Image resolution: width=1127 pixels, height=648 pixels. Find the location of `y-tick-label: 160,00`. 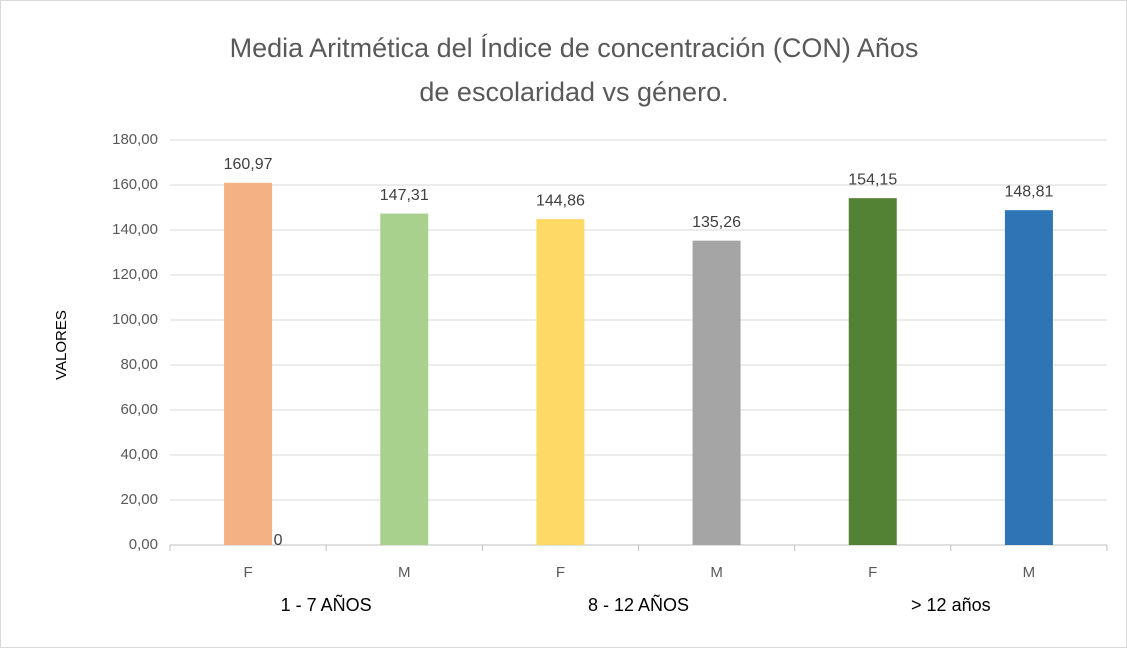

y-tick-label: 160,00 is located at coordinates (135, 184).